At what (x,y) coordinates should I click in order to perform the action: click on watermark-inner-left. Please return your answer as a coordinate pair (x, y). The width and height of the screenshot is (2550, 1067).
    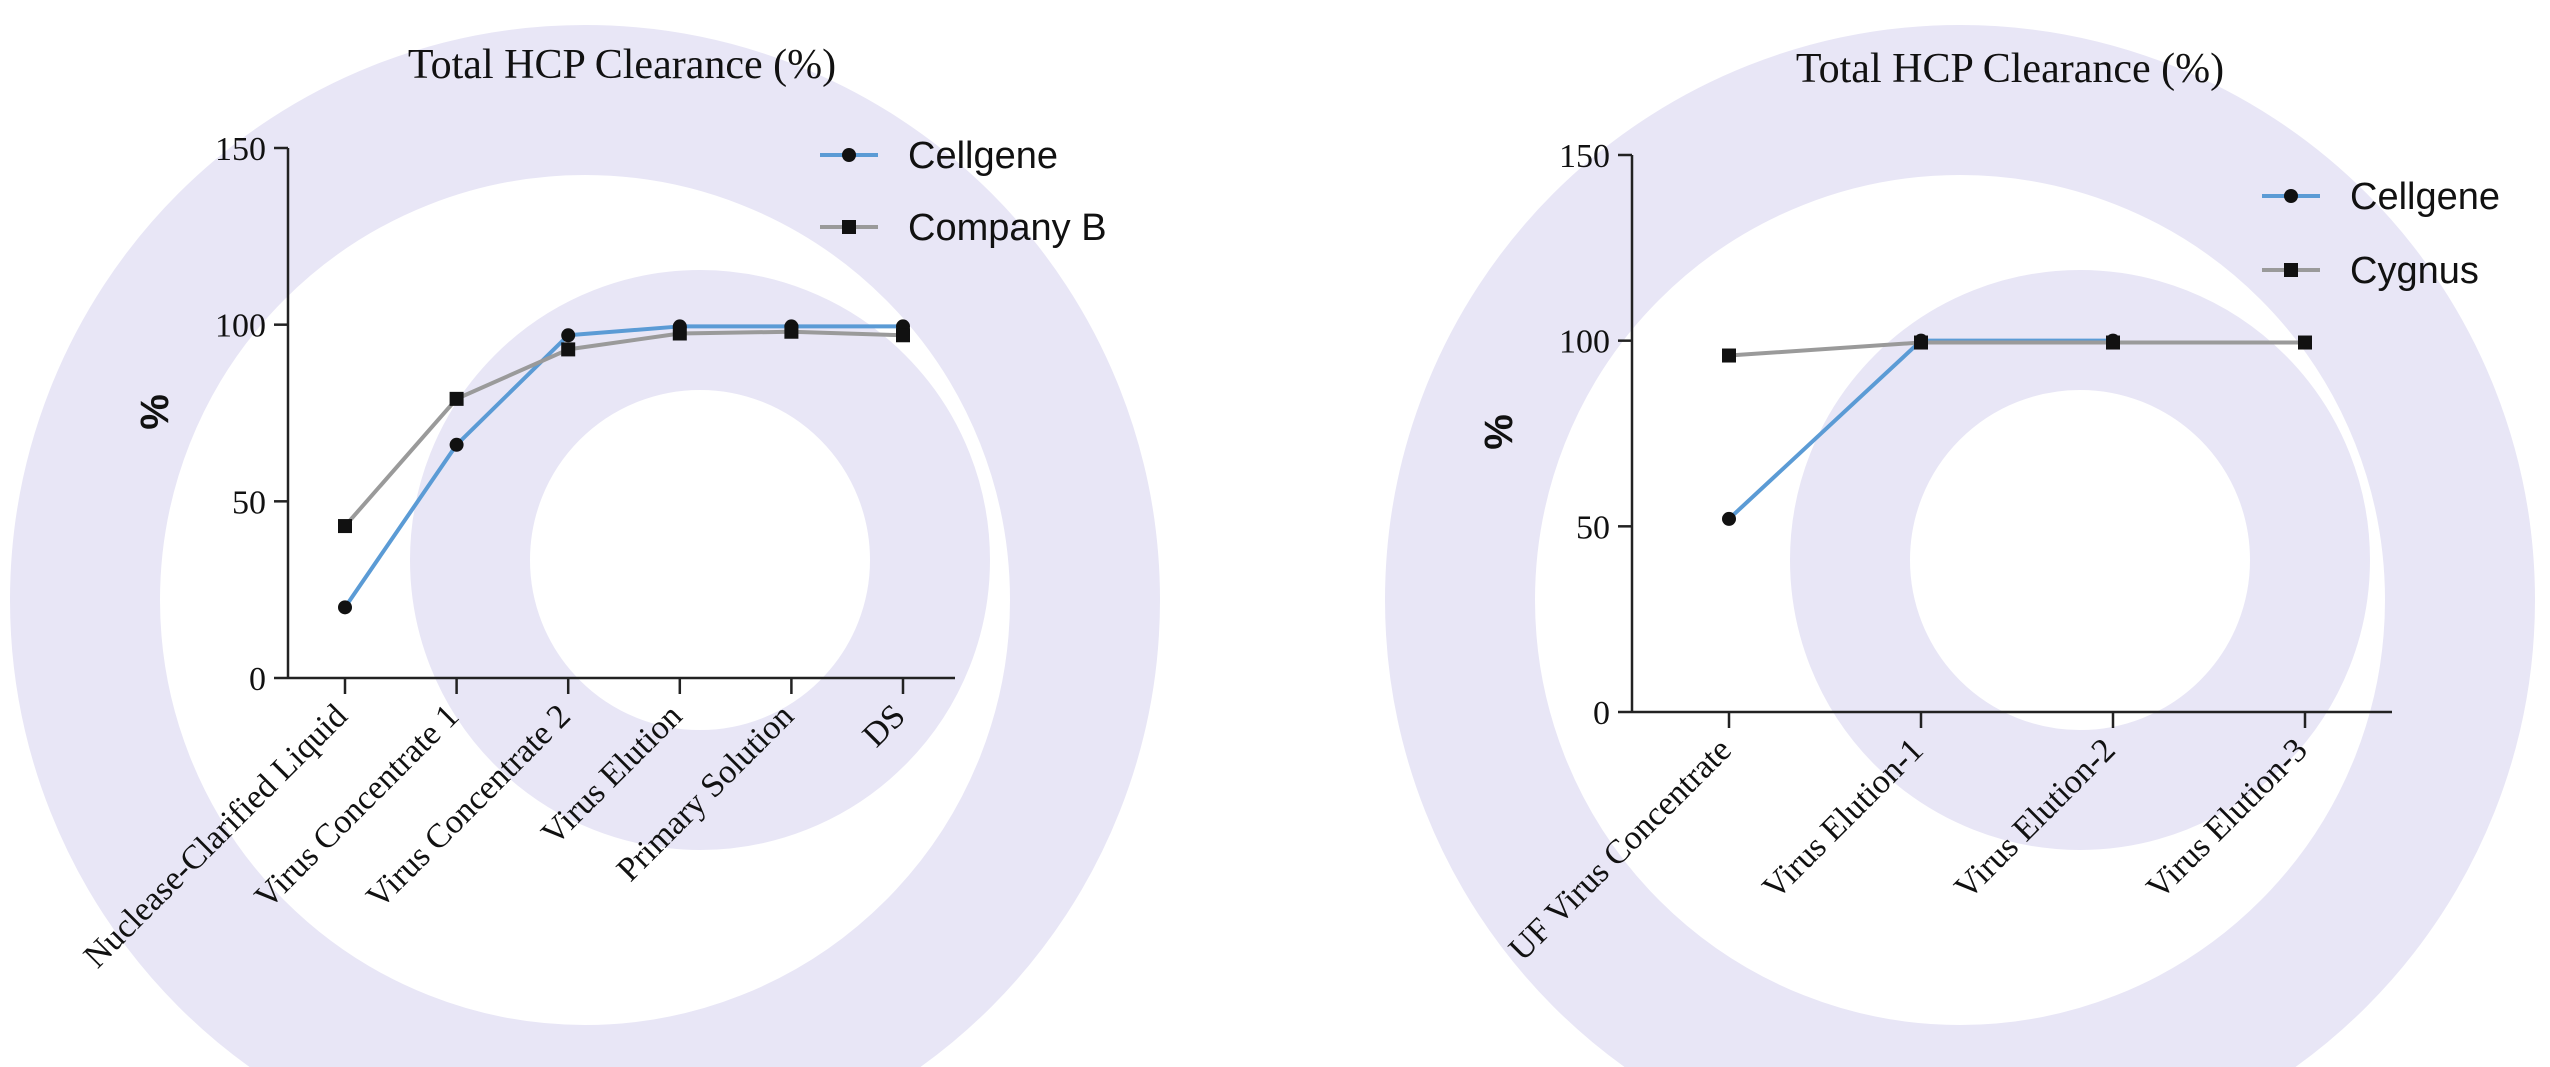
    Looking at the image, I should click on (700, 560).